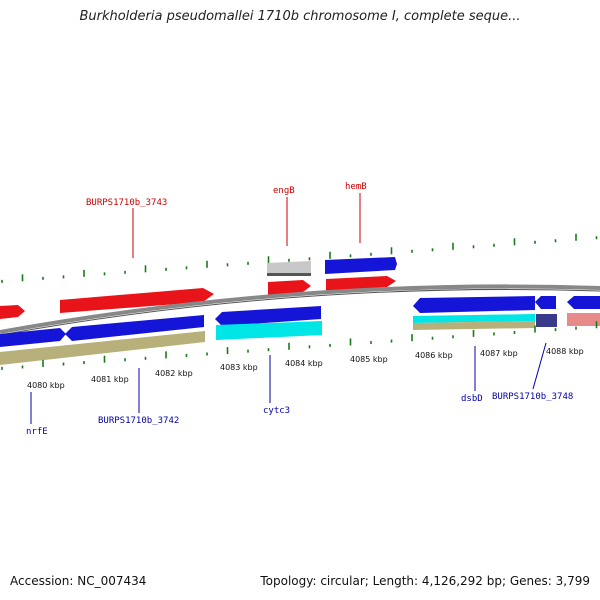 The width and height of the screenshot is (600, 600). I want to click on forward-gene-arrow-left, so click(12, 312).